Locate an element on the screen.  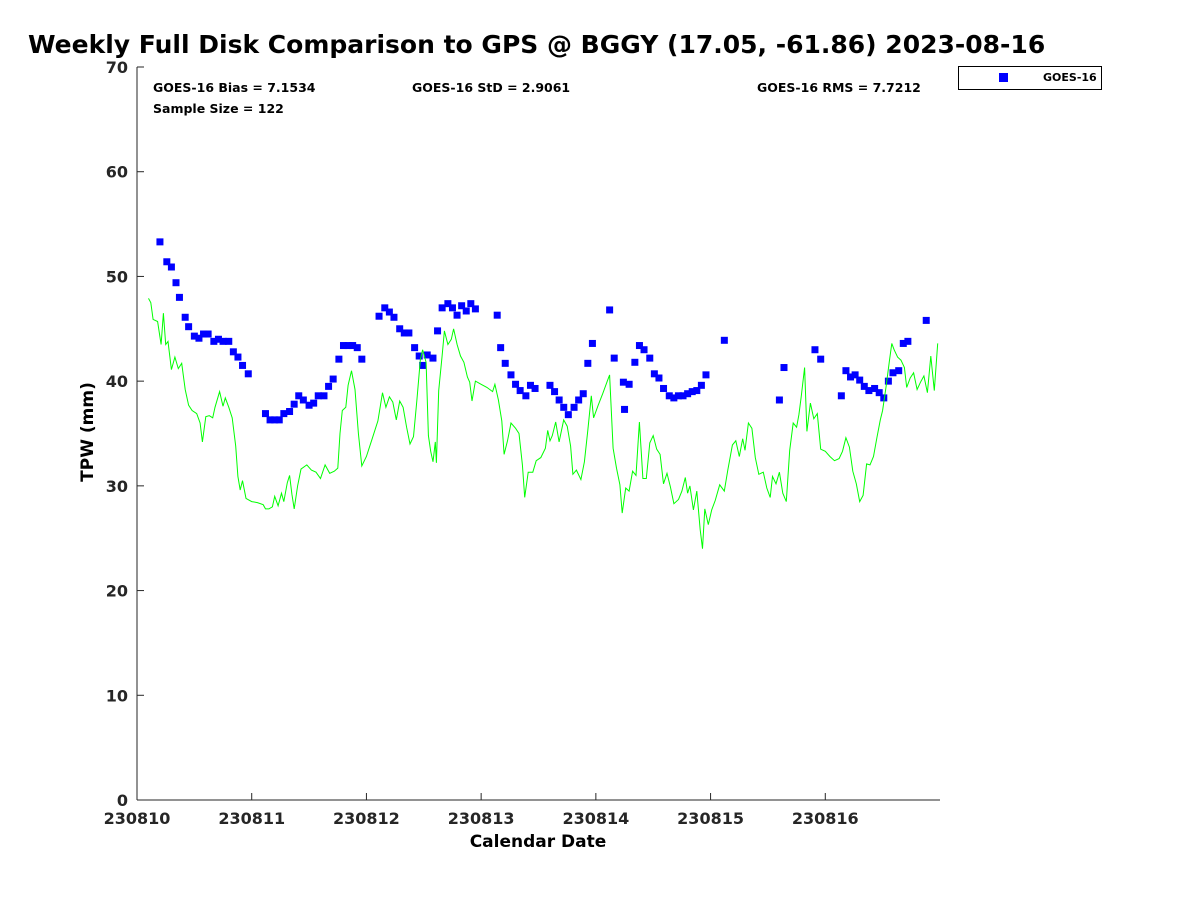
y-tick-label: 20 is located at coordinates (117, 591).